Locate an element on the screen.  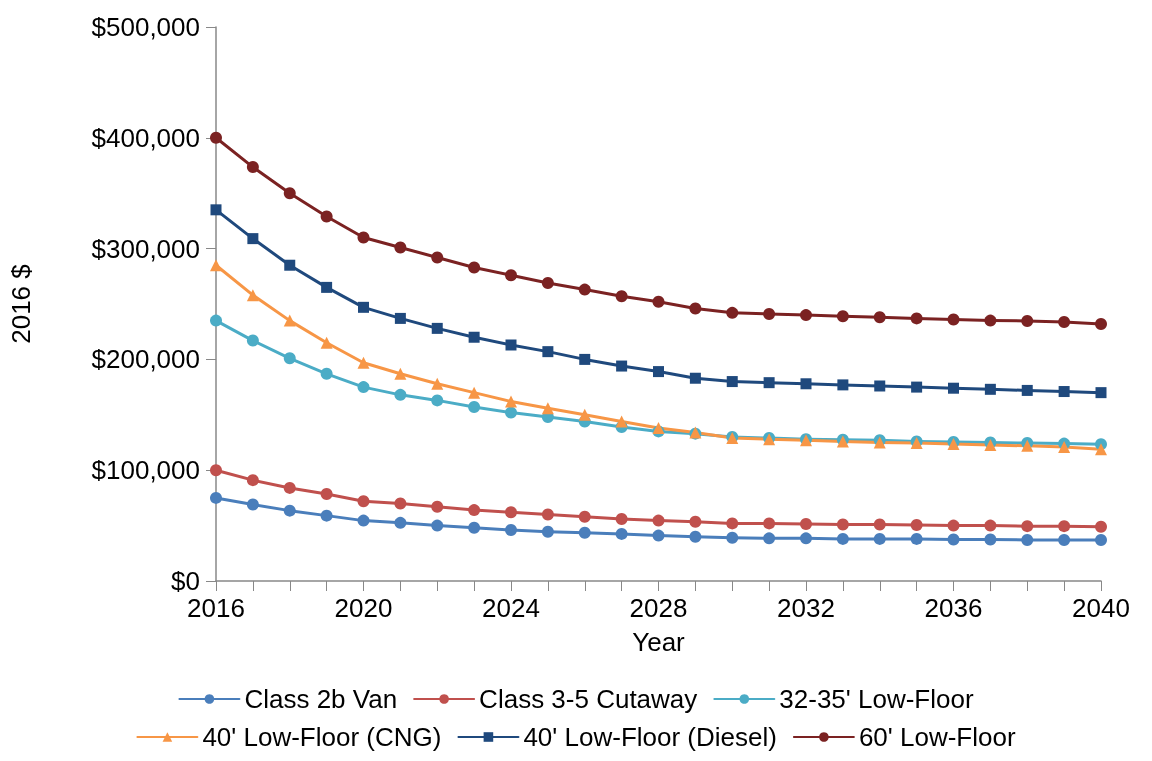
legend-label: Class 2b Van is located at coordinates (321, 699).